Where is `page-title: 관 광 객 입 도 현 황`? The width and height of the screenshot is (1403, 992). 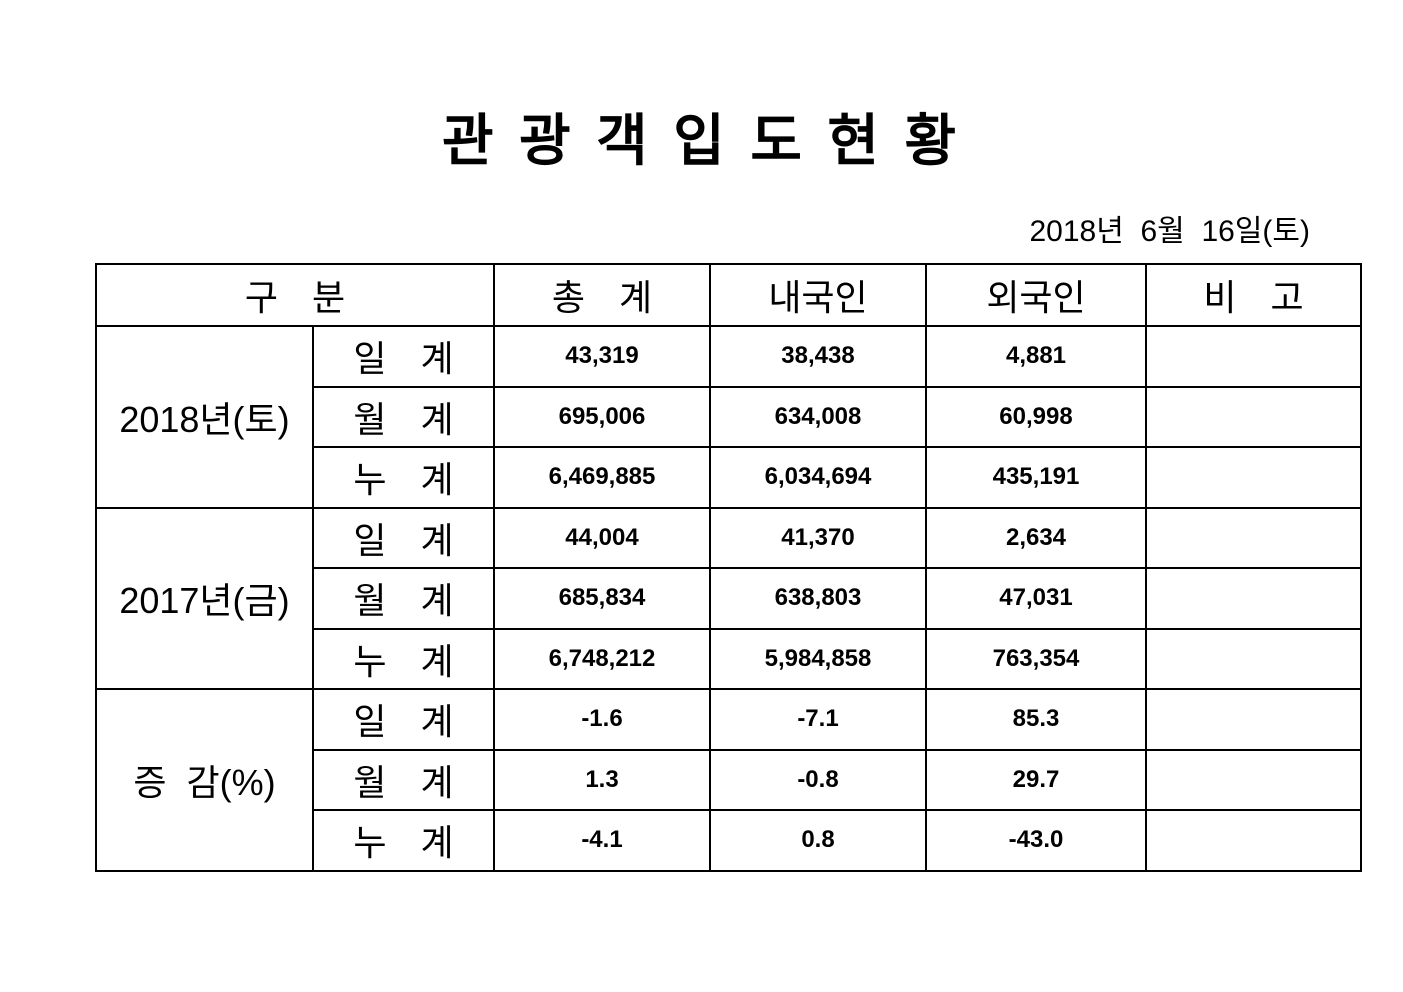 page-title: 관 광 객 입 도 현 황 is located at coordinates (701, 140).